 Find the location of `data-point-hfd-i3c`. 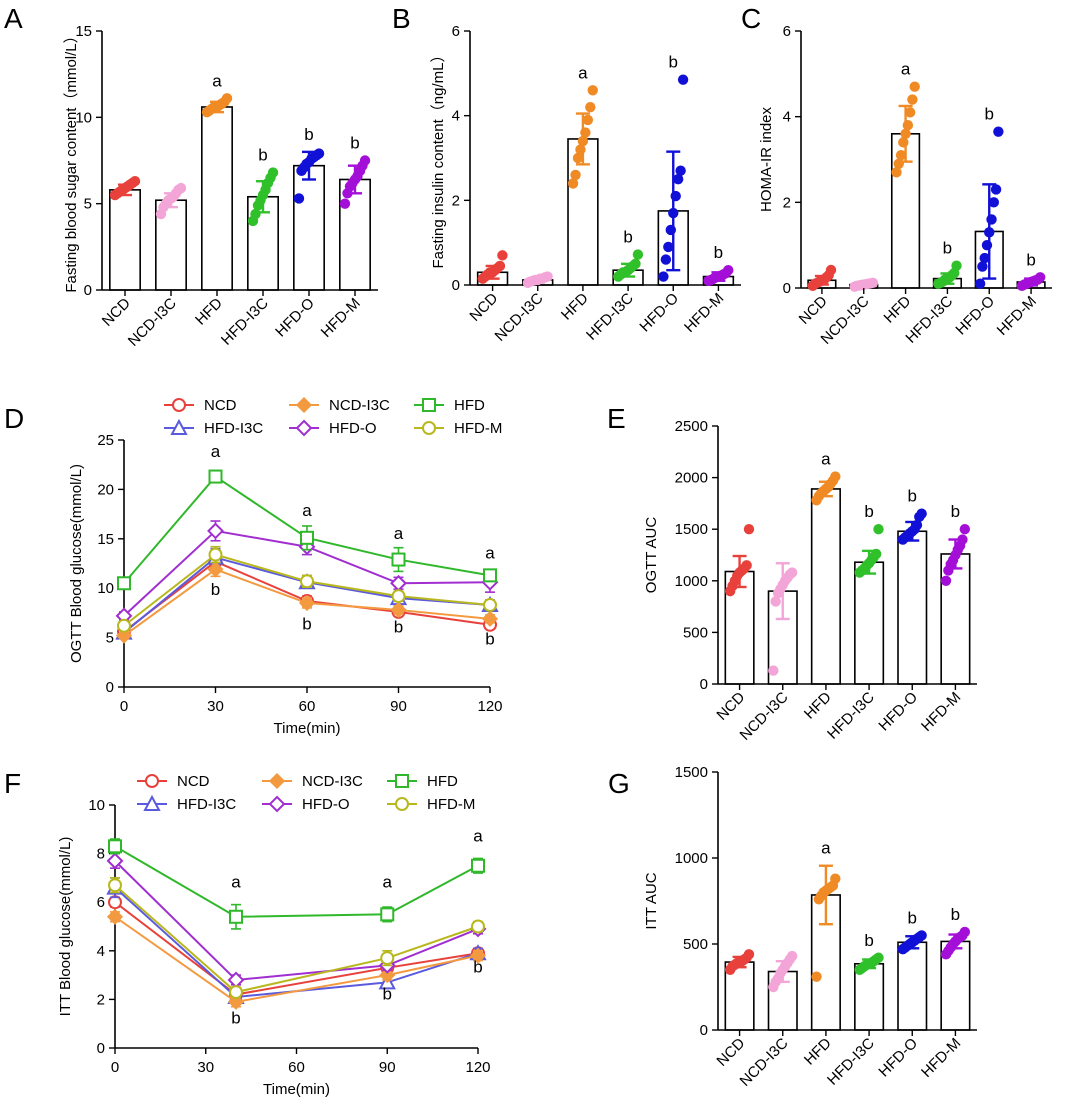

data-point-hfd-i3c is located at coordinates (878, 957).